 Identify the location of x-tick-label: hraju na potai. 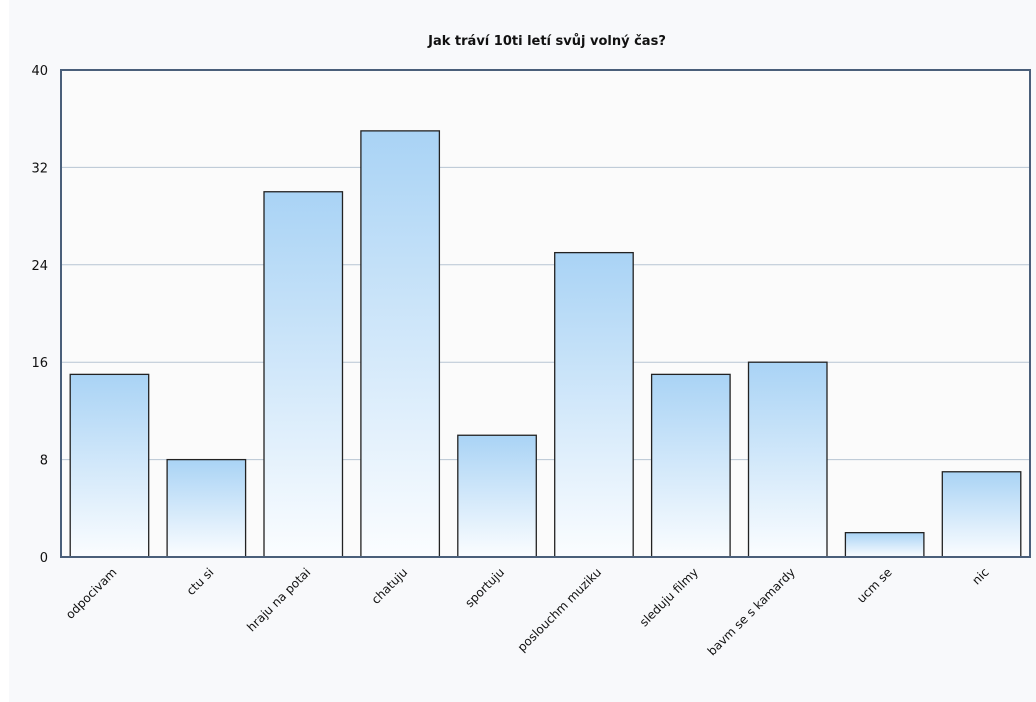
(278, 599).